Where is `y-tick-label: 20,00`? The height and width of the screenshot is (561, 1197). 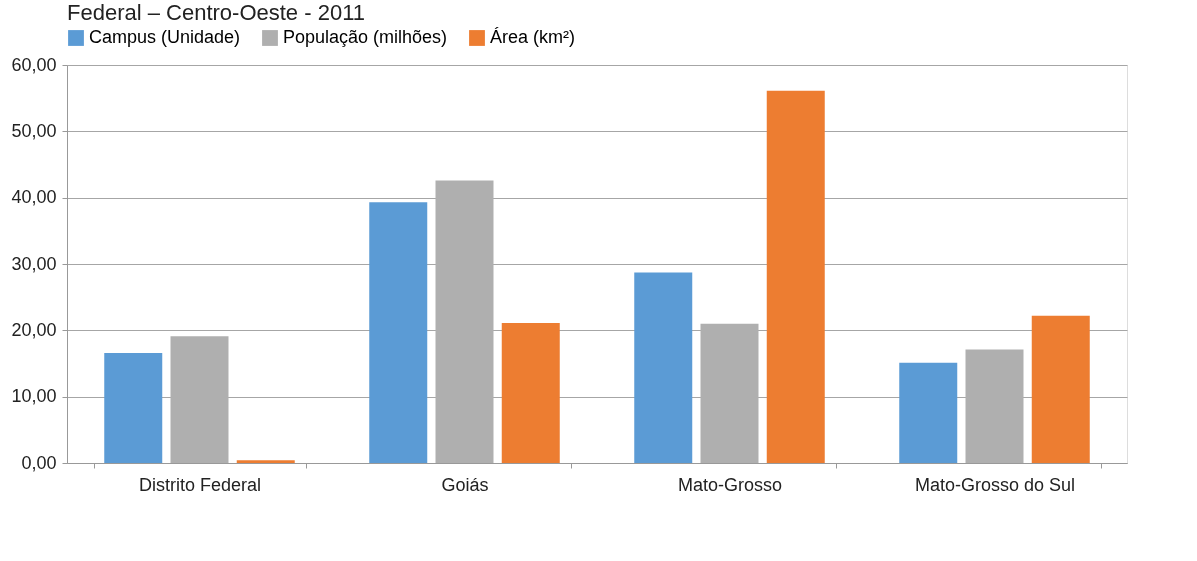
y-tick-label: 20,00 is located at coordinates (34, 329).